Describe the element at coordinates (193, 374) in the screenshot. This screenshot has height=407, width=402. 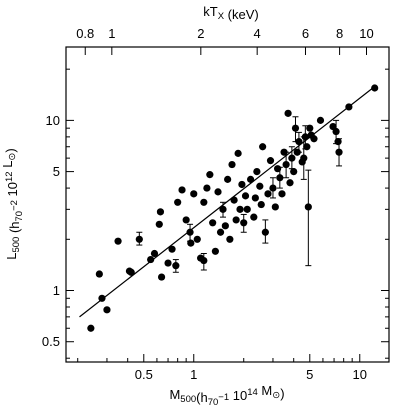
I see `x-tick-label: 1` at that location.